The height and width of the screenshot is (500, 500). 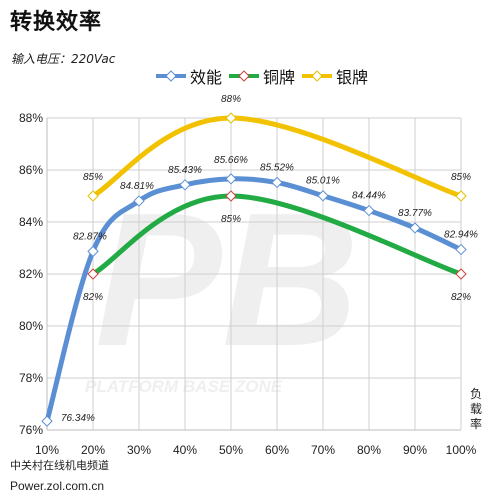 What do you see at coordinates (31, 170) in the screenshot?
I see `y-tick-label: 86%` at bounding box center [31, 170].